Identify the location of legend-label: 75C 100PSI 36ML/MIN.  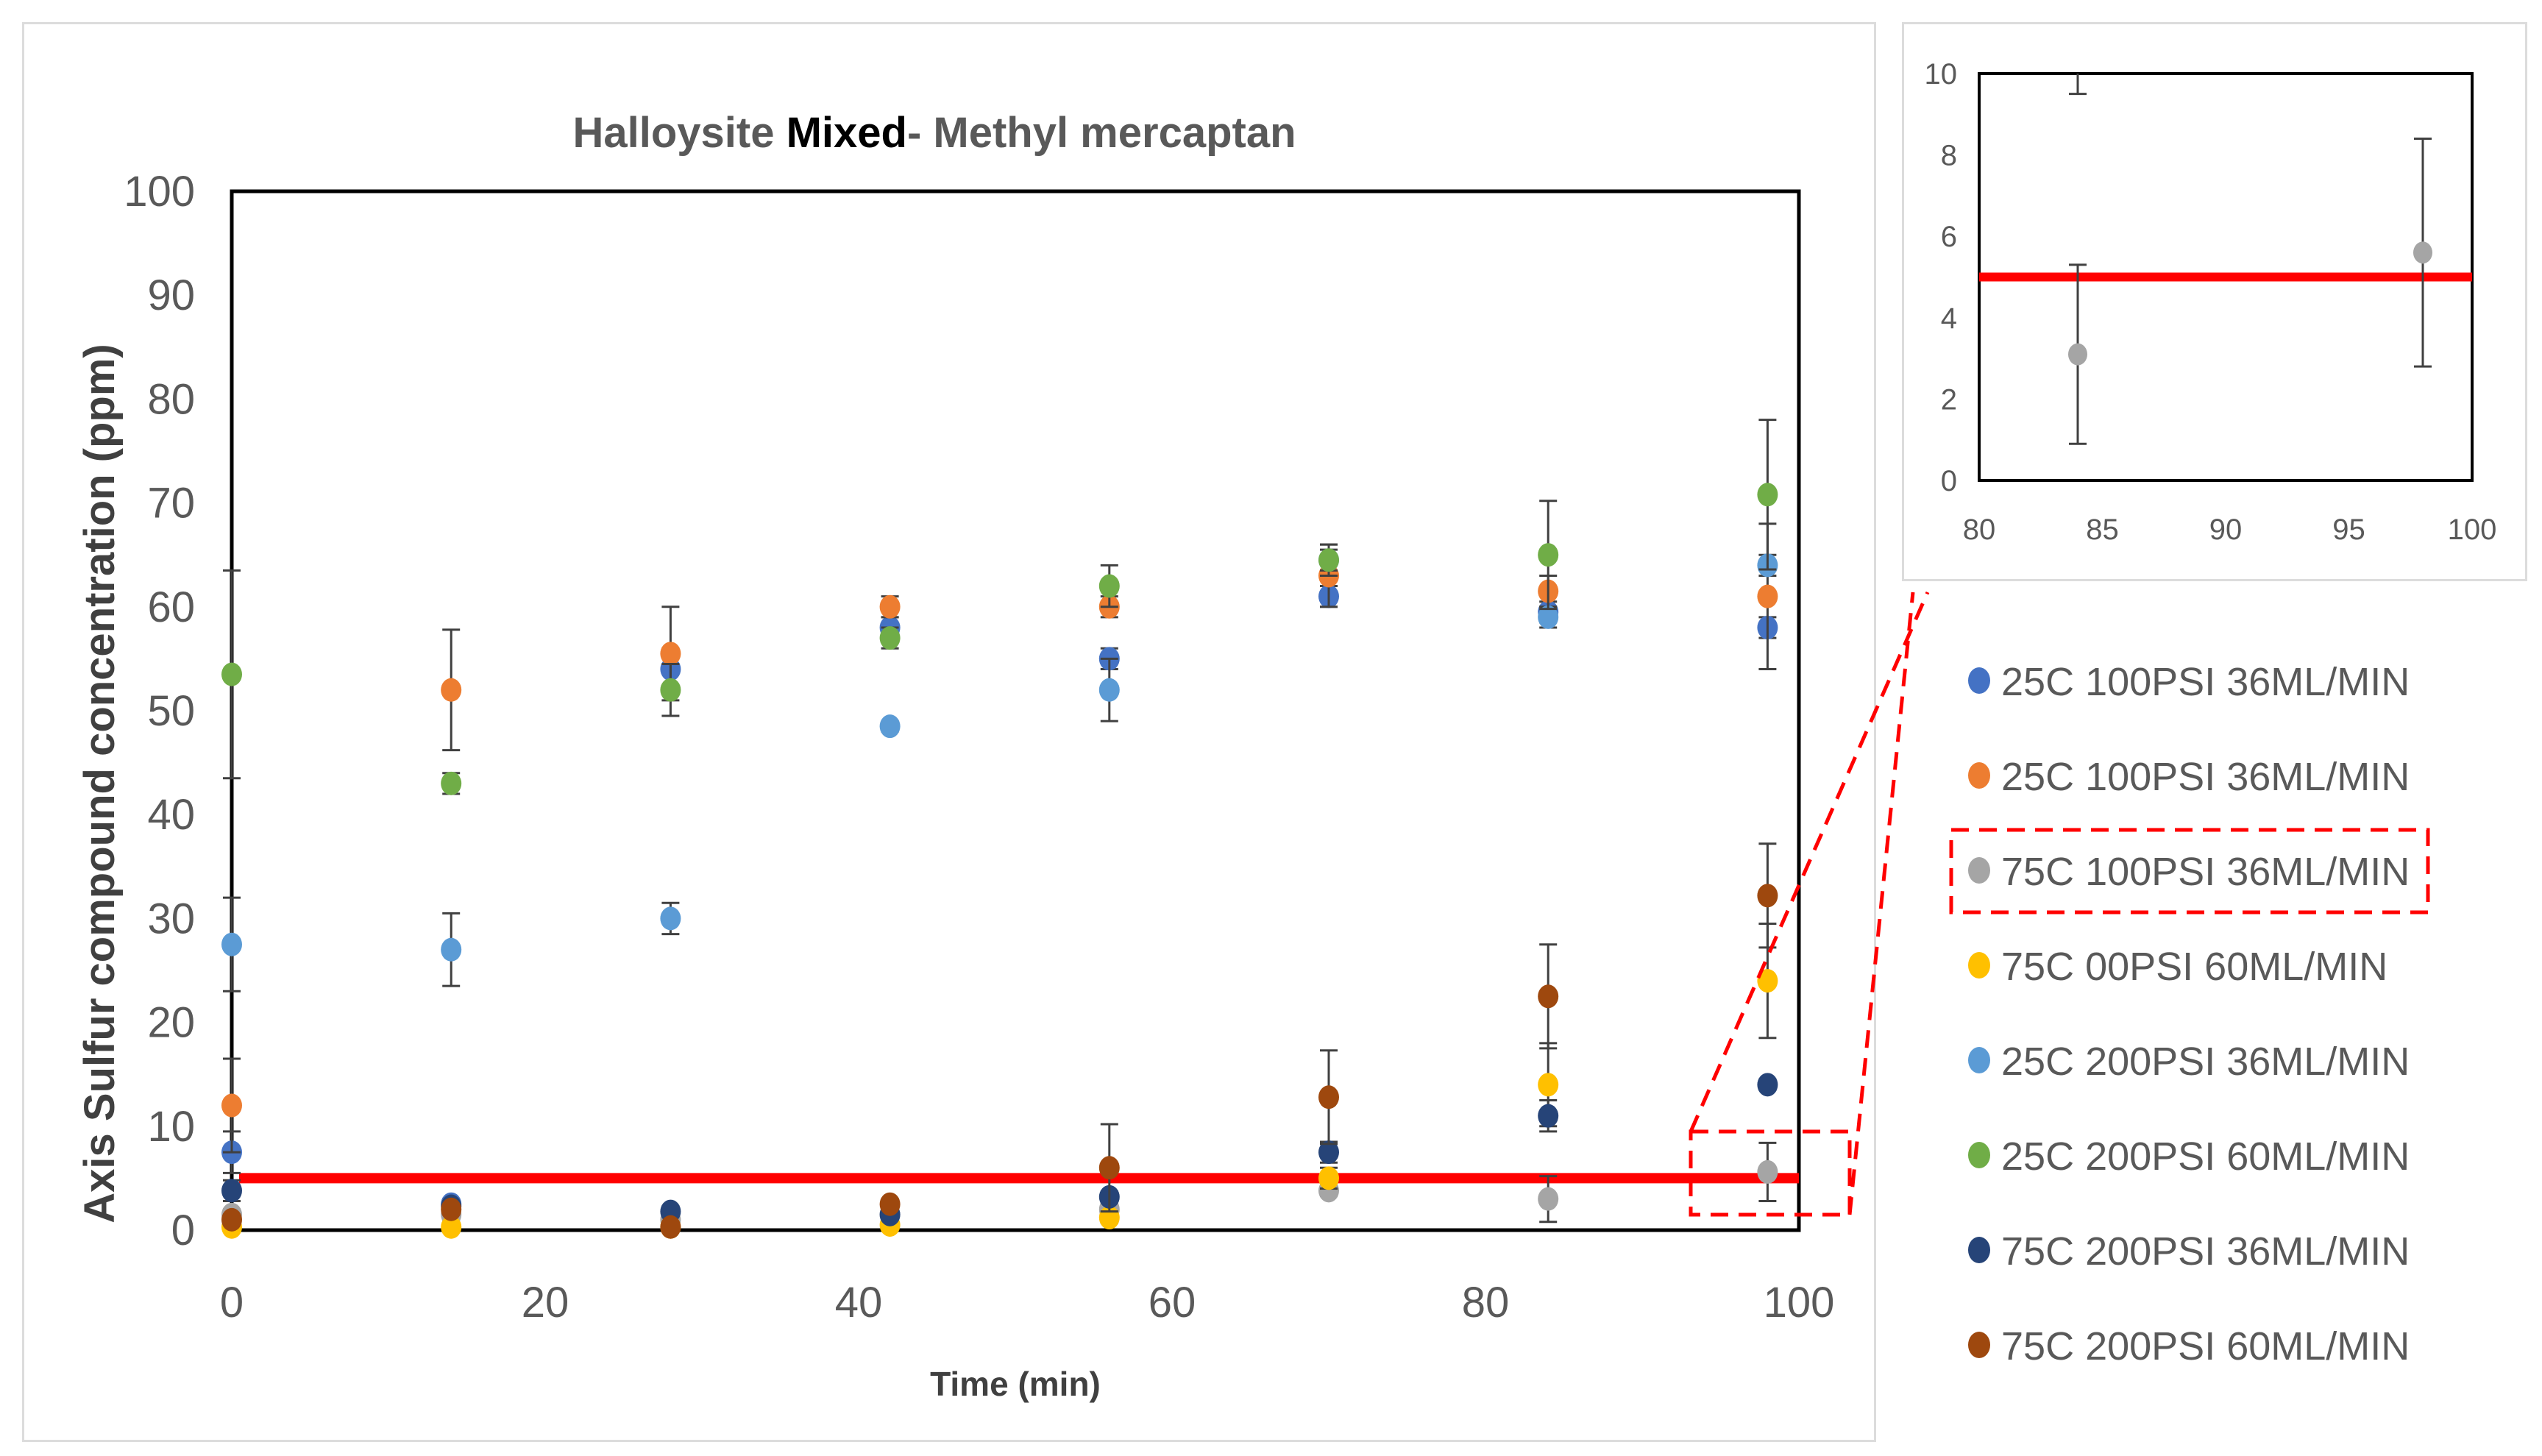
(2205, 872).